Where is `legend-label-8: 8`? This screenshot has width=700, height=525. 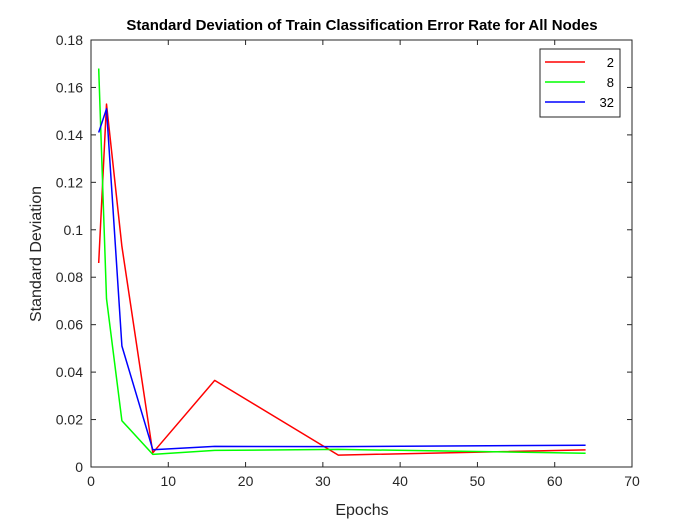 legend-label-8: 8 is located at coordinates (610, 82).